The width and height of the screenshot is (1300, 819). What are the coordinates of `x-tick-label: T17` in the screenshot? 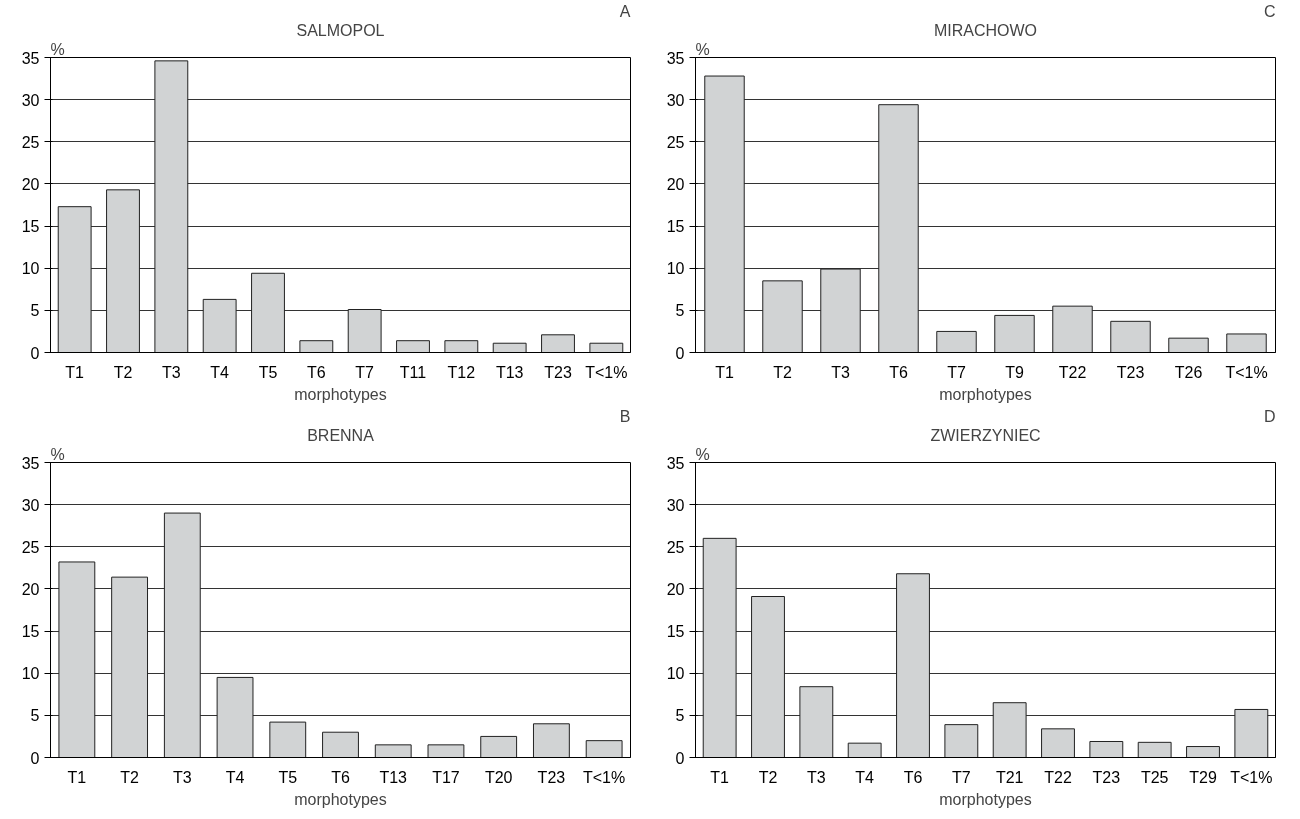 It's located at (446, 777).